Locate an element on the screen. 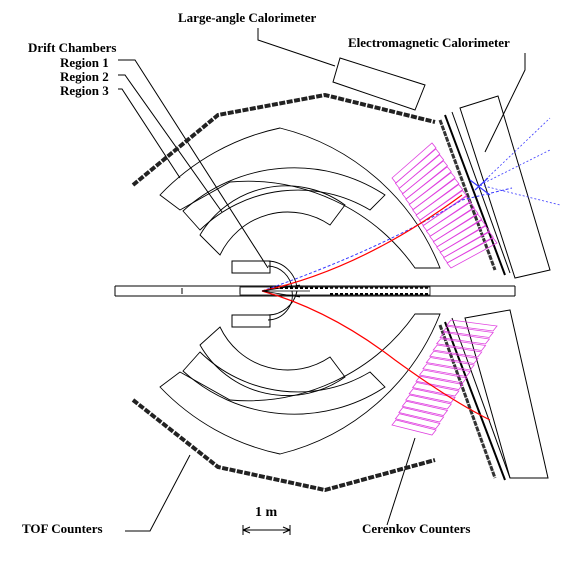 The width and height of the screenshot is (582, 568). cerenkov-counters-upper is located at coordinates (444, 205).